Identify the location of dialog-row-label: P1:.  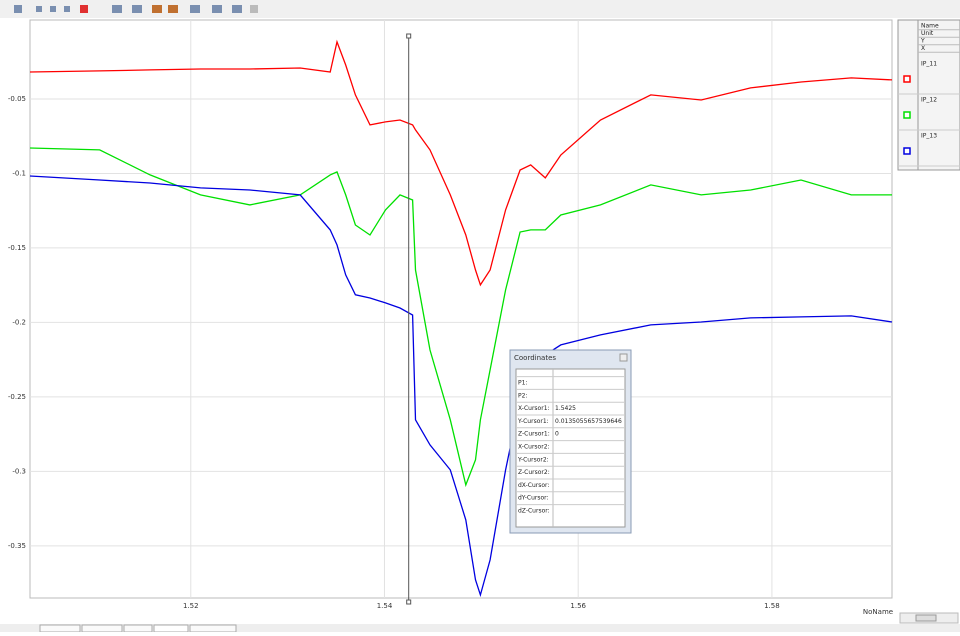
(522, 383).